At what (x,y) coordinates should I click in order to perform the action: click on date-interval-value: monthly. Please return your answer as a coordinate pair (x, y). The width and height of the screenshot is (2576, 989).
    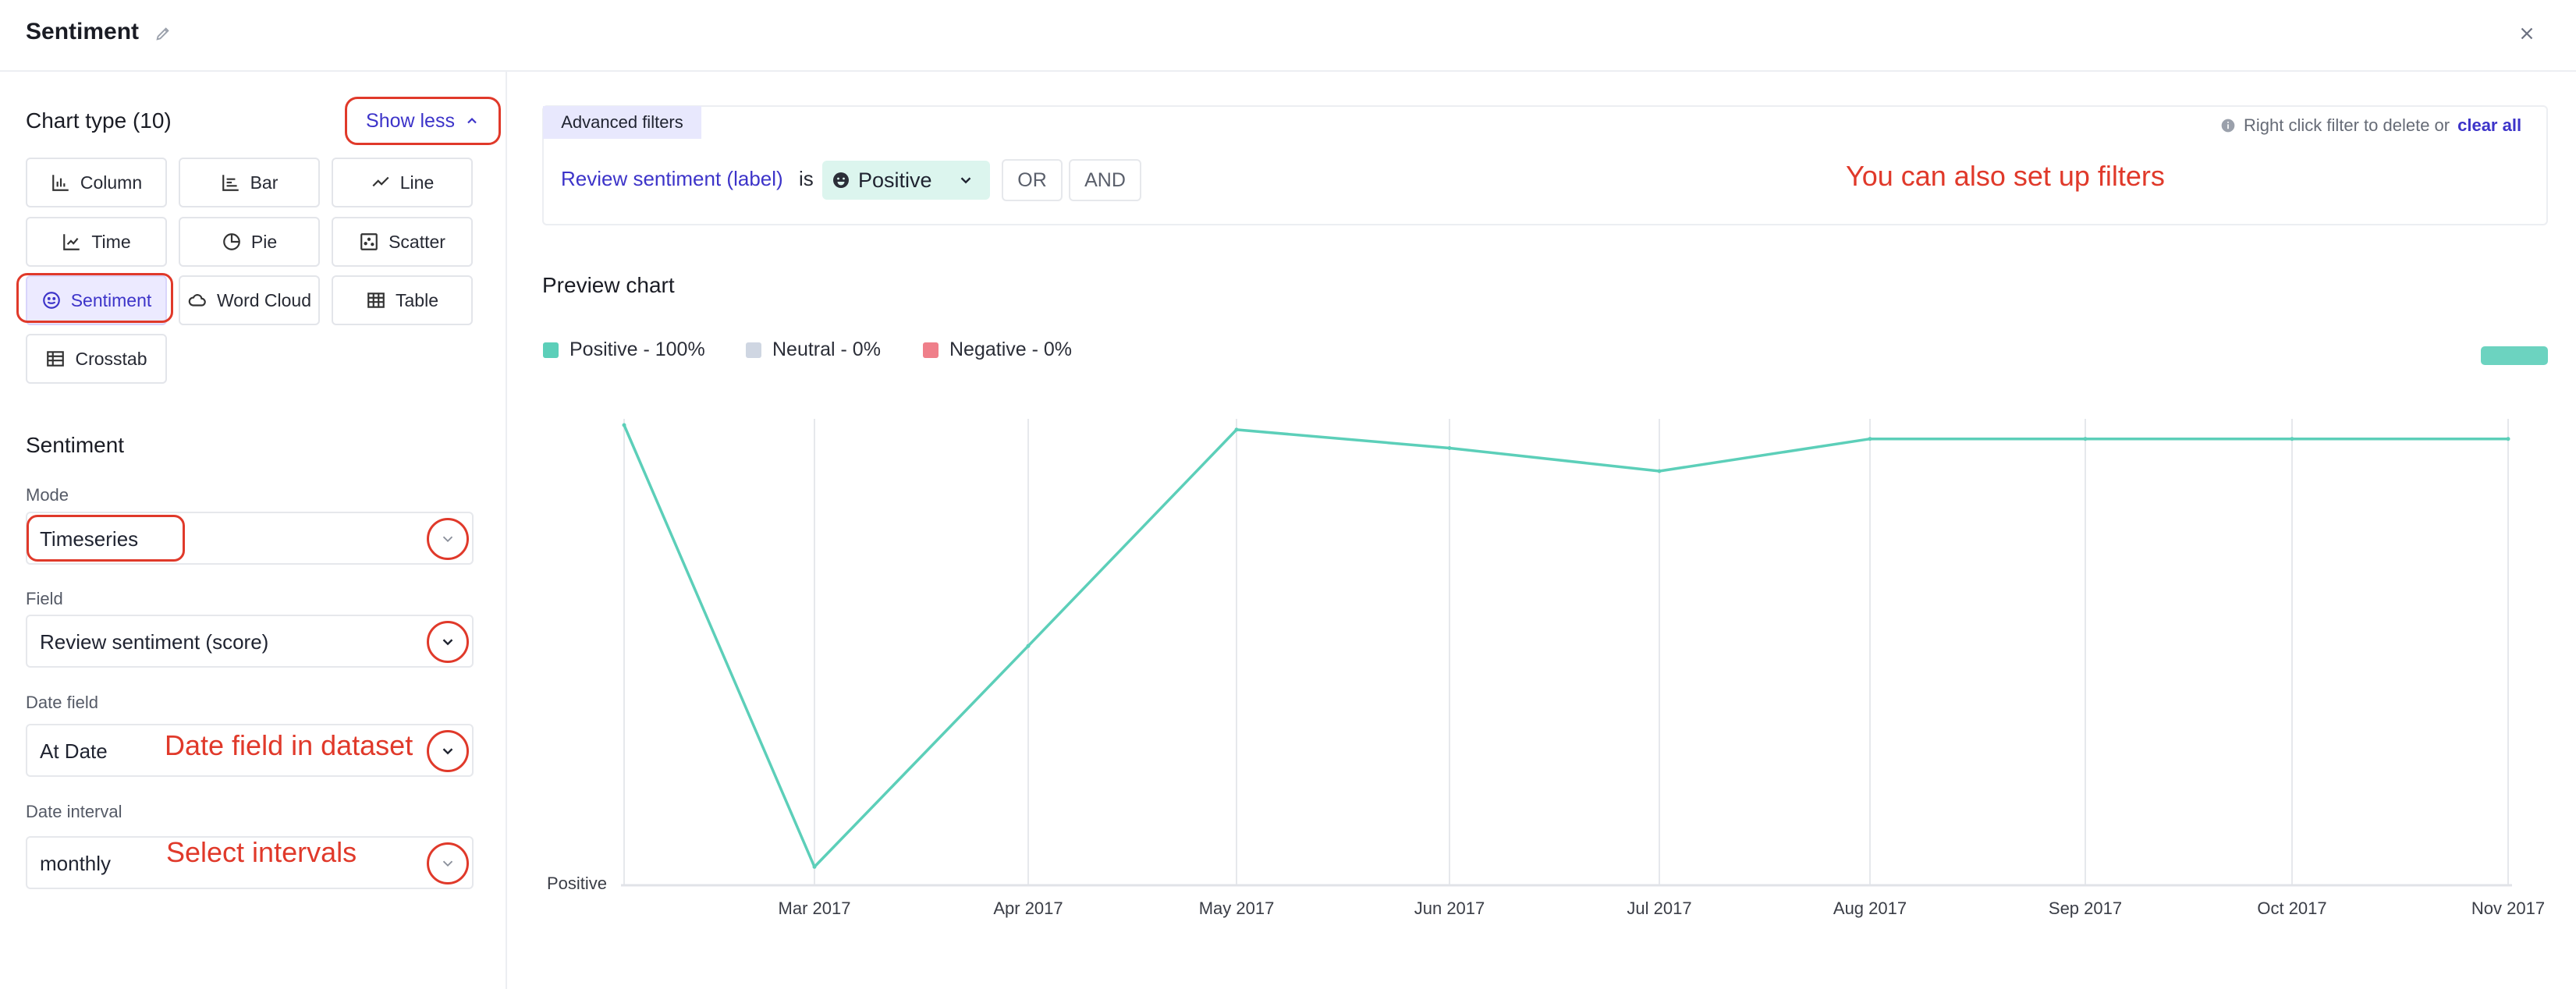
    Looking at the image, I should click on (76, 864).